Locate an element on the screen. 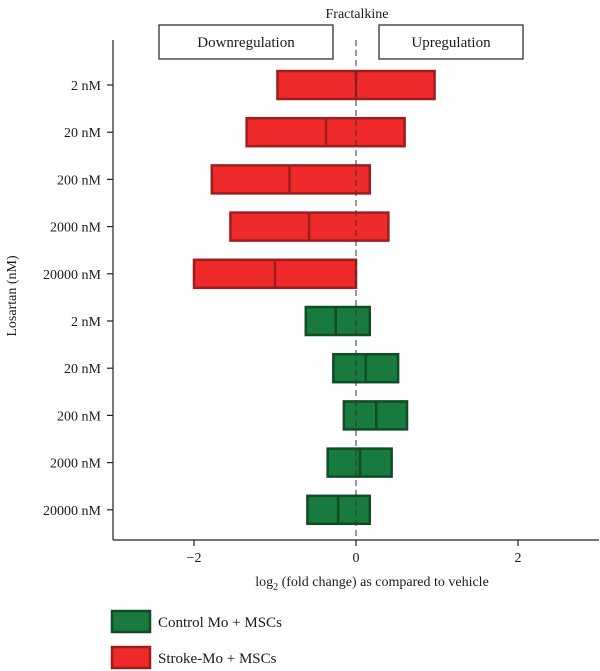 The width and height of the screenshot is (600, 671). legend: Control Mo + MSCs Stroke-Mo + MSCs is located at coordinates (196, 639).